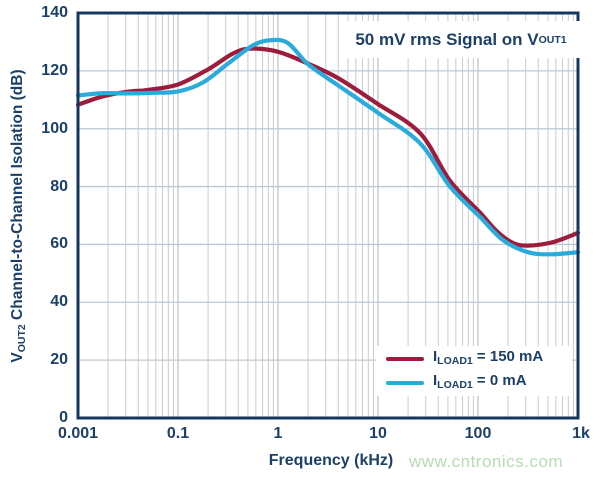  I want to click on legend-label-rest: = 0 mA, so click(499, 380).